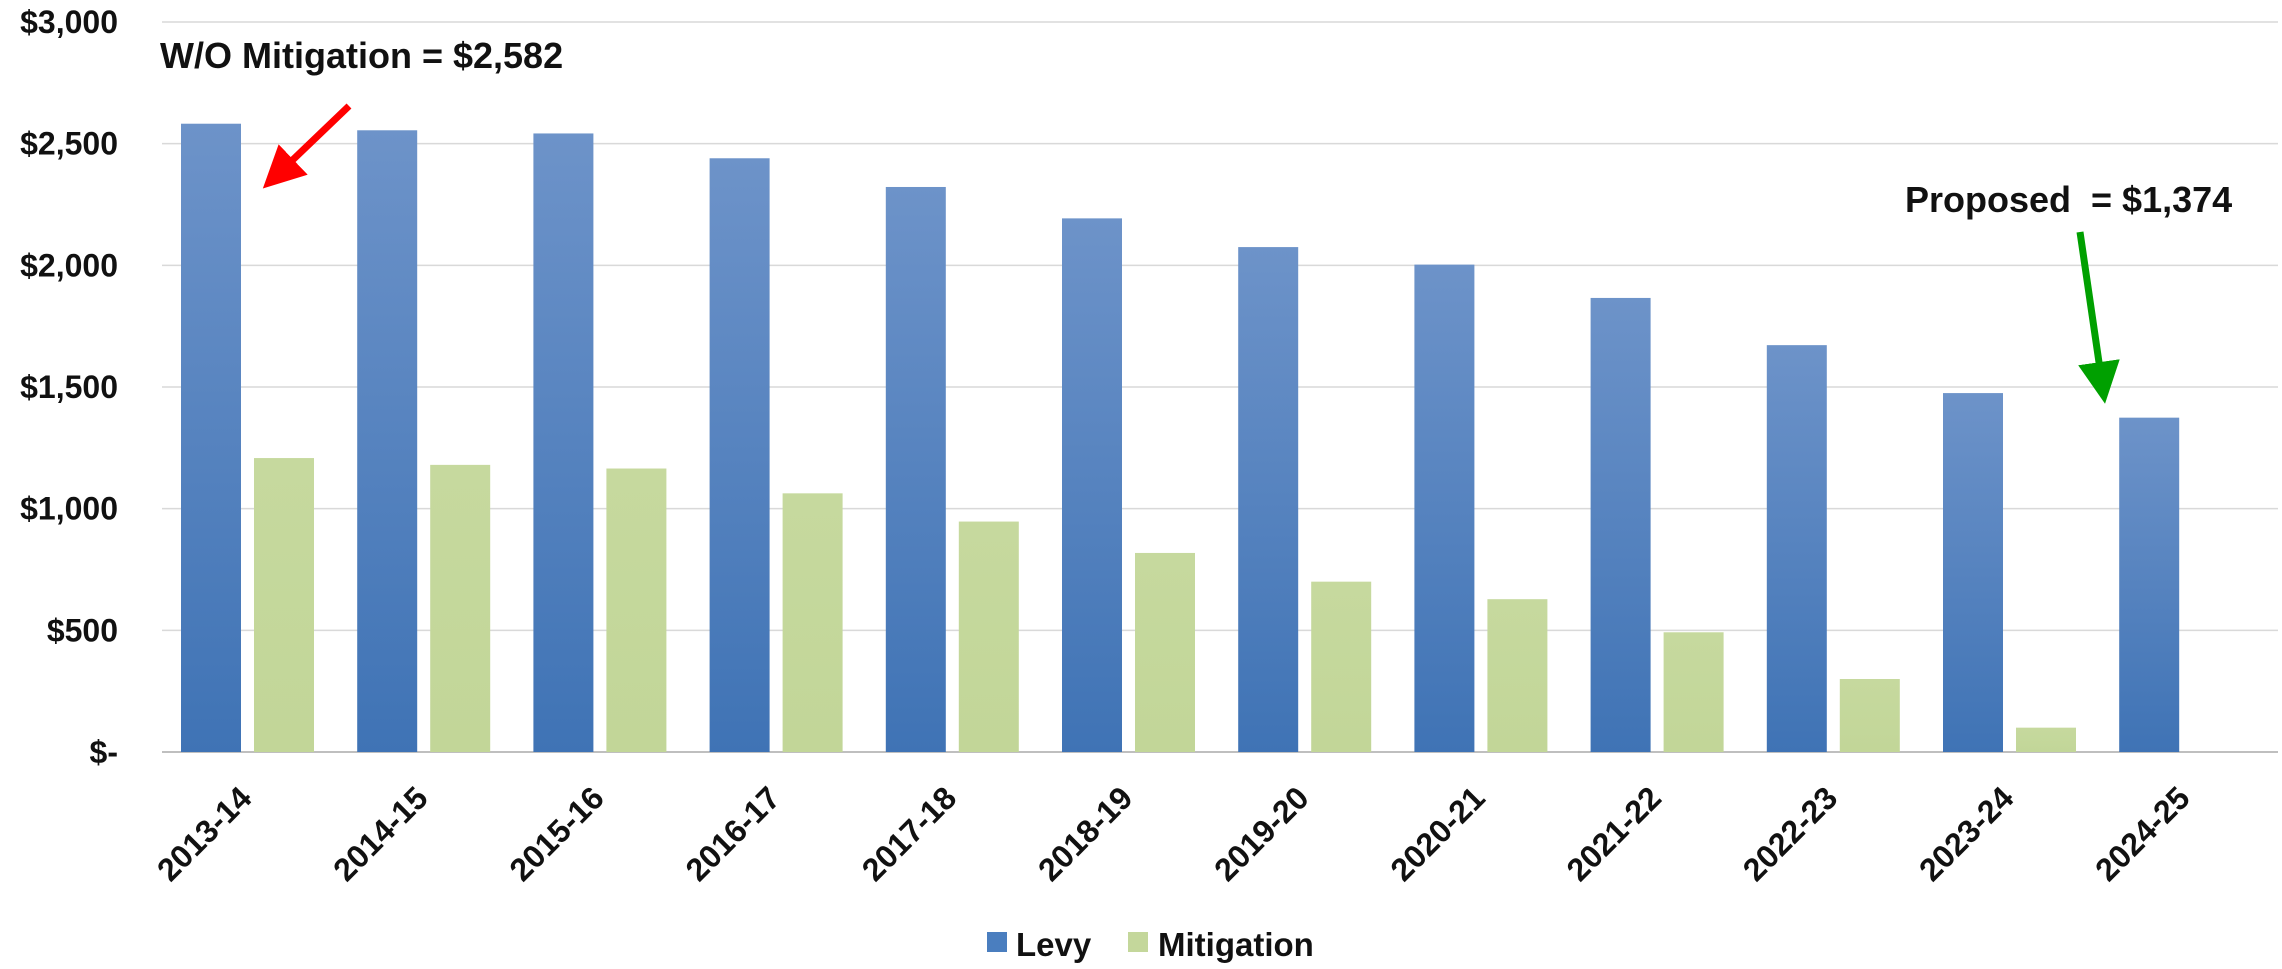  I want to click on y-tick-label: $2,000, so click(69, 265).